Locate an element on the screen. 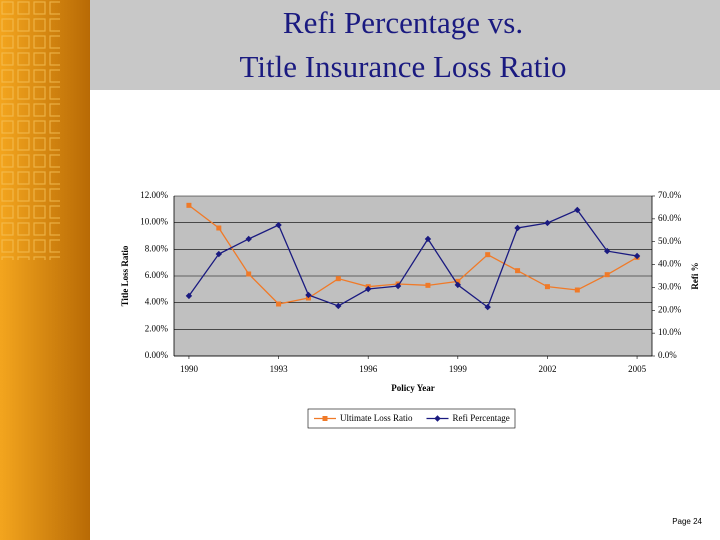  y2-tick-label: 70.0% is located at coordinates (670, 195).